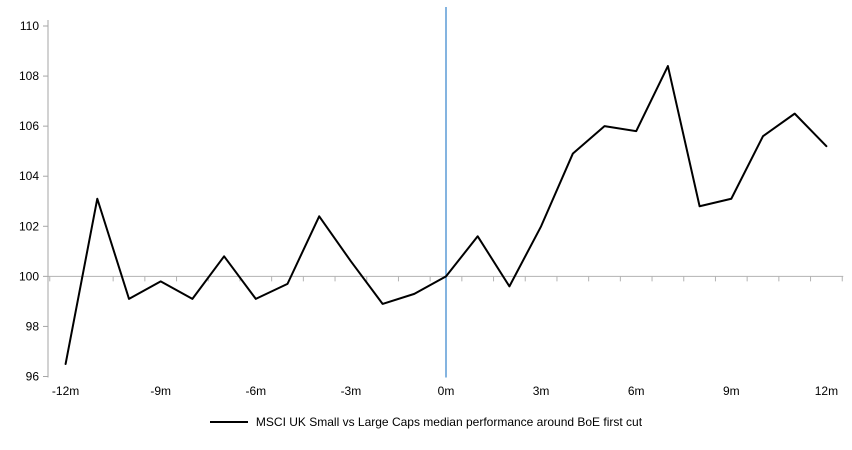  Describe the element at coordinates (446, 391) in the screenshot. I see `x-tick-label: 0m` at that location.